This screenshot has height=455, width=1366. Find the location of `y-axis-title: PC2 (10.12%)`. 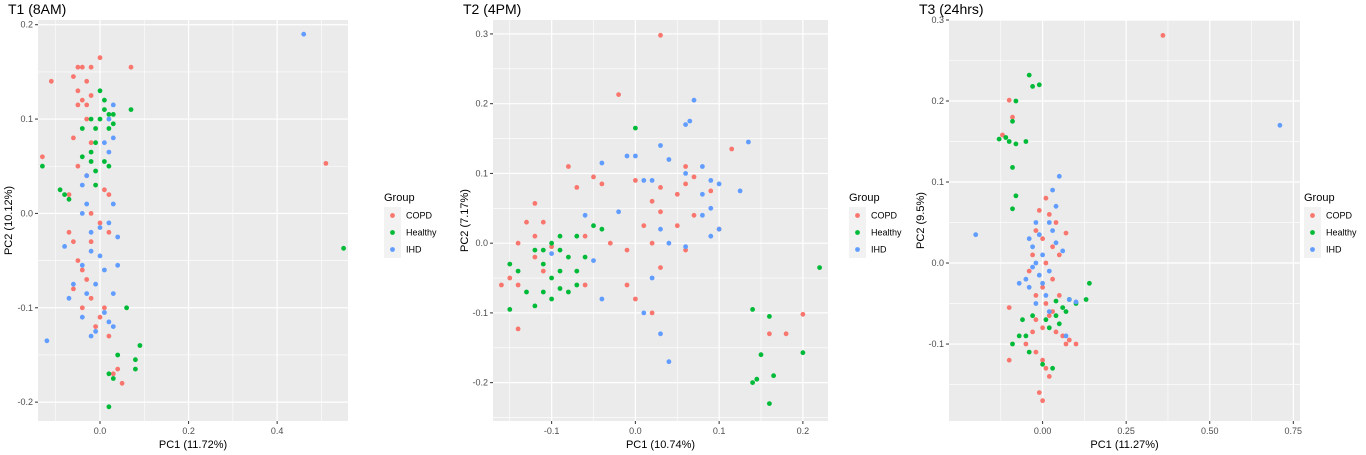

y-axis-title: PC2 (10.12%) is located at coordinates (9, 220).